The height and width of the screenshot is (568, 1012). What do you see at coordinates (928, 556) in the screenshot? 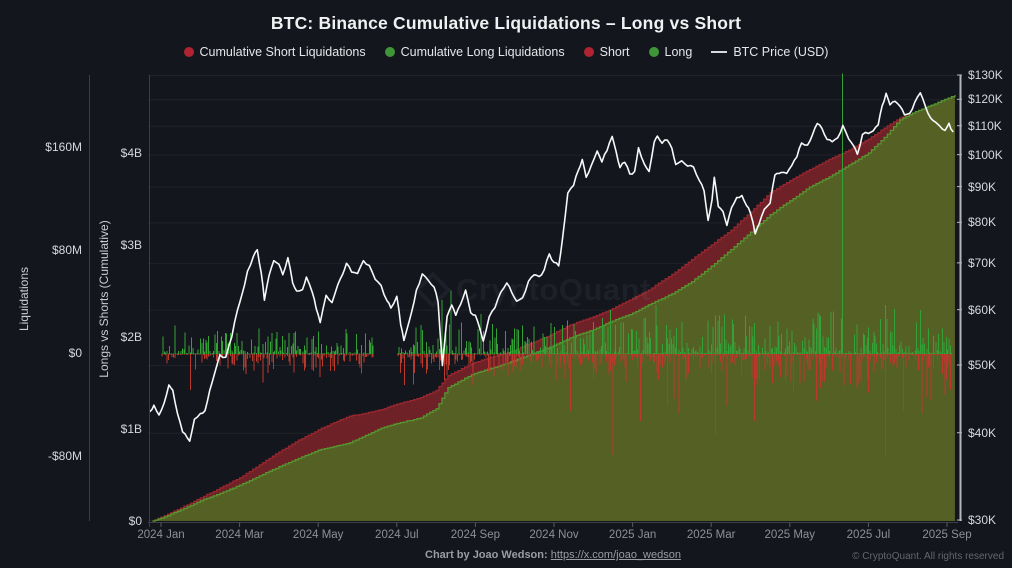
I see `copyright-notice: © CryptoQuant. All rights reserved` at bounding box center [928, 556].